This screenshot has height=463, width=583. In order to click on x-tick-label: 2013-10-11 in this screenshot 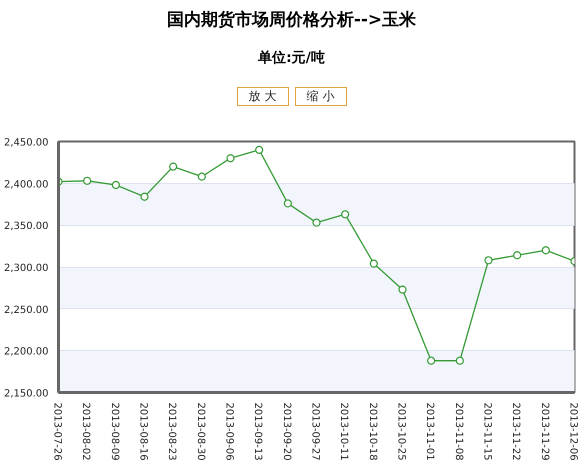, I will do `click(344, 431)`.